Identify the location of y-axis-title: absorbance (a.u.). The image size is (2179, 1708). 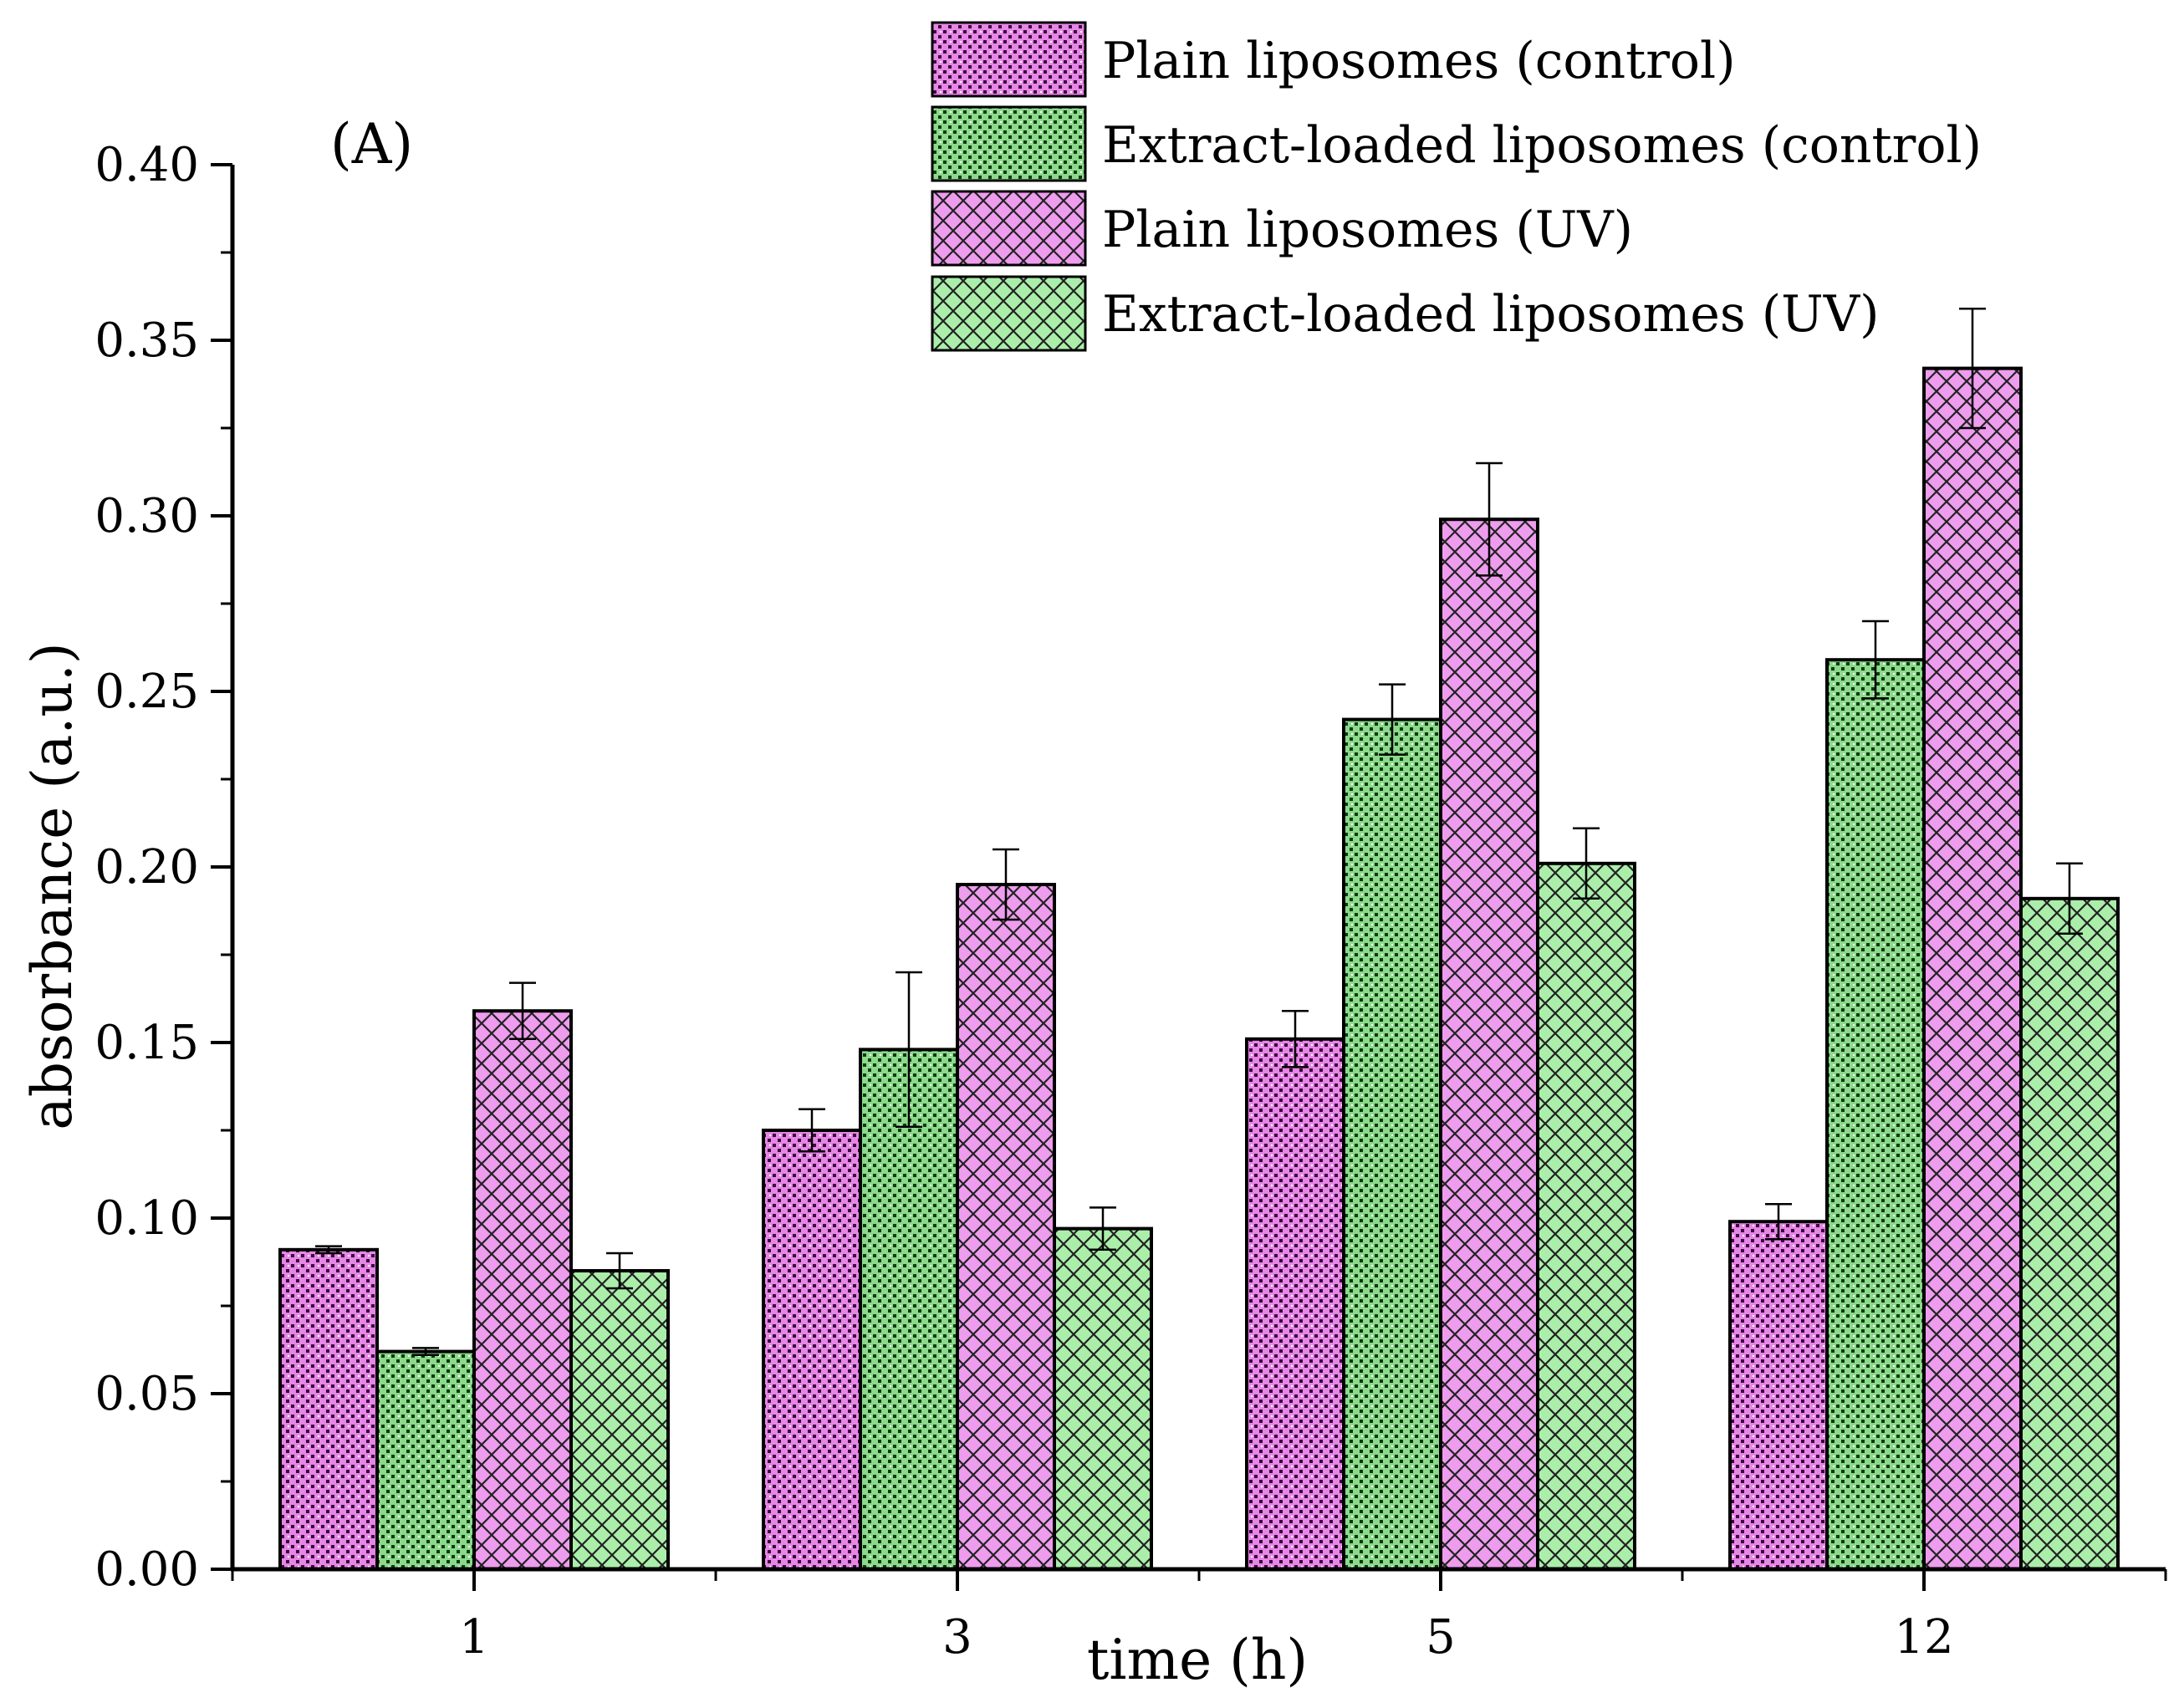
(52, 885).